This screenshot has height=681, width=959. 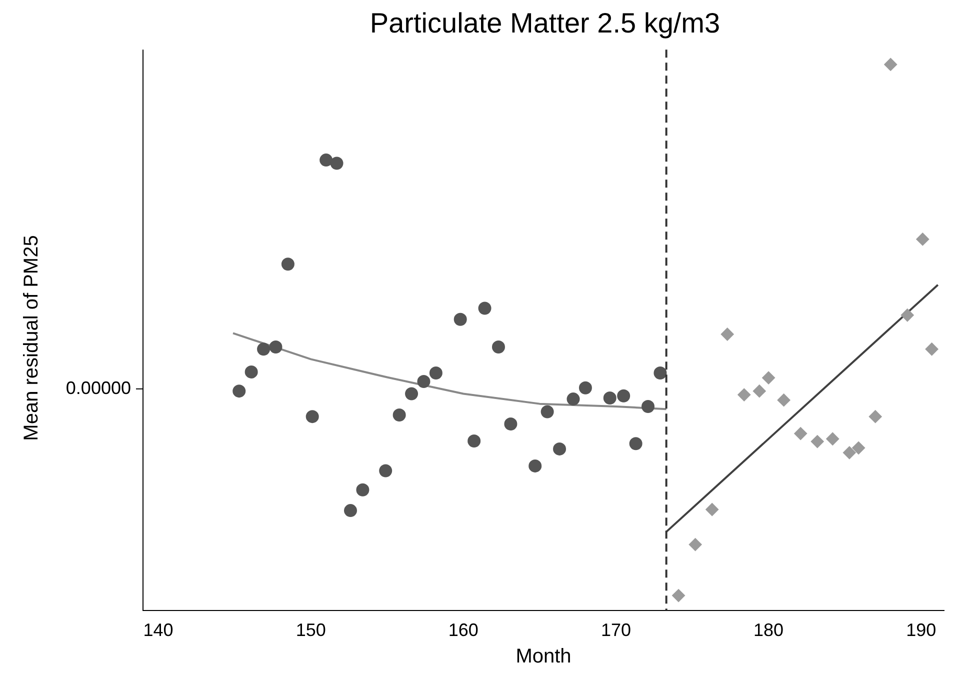 What do you see at coordinates (921, 630) in the screenshot?
I see `x-tick-label: 190` at bounding box center [921, 630].